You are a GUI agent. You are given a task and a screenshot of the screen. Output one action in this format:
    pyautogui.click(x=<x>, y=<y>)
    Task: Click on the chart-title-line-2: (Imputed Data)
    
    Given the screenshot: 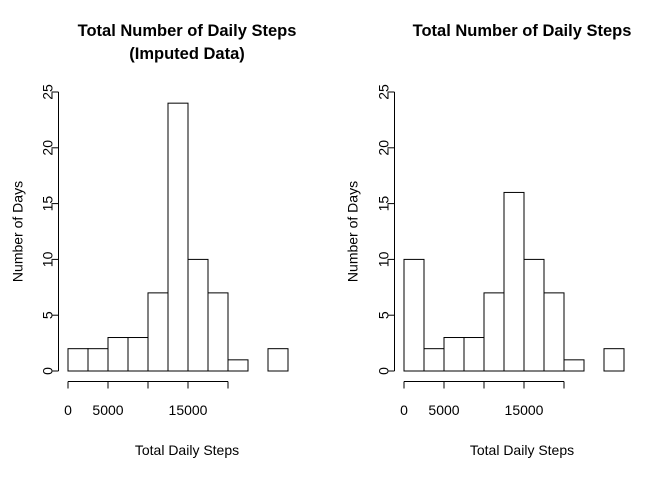 What is the action you would take?
    pyautogui.click(x=187, y=54)
    